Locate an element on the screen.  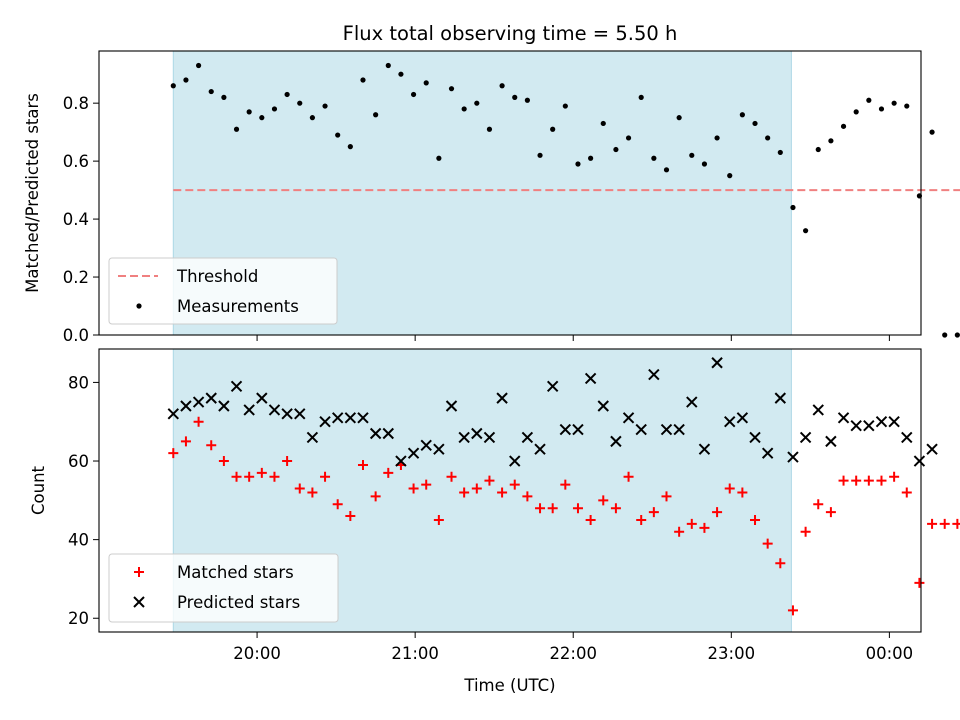
top-legend: Threshold Measurements is located at coordinates (223, 291).